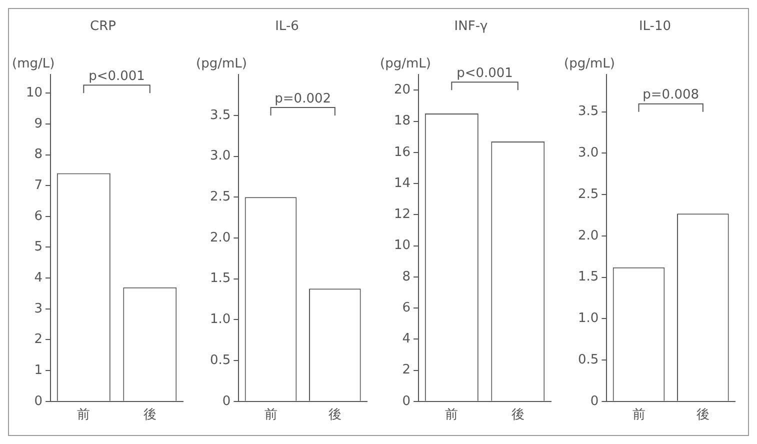  What do you see at coordinates (103, 26) in the screenshot?
I see `chart-title: CRP` at bounding box center [103, 26].